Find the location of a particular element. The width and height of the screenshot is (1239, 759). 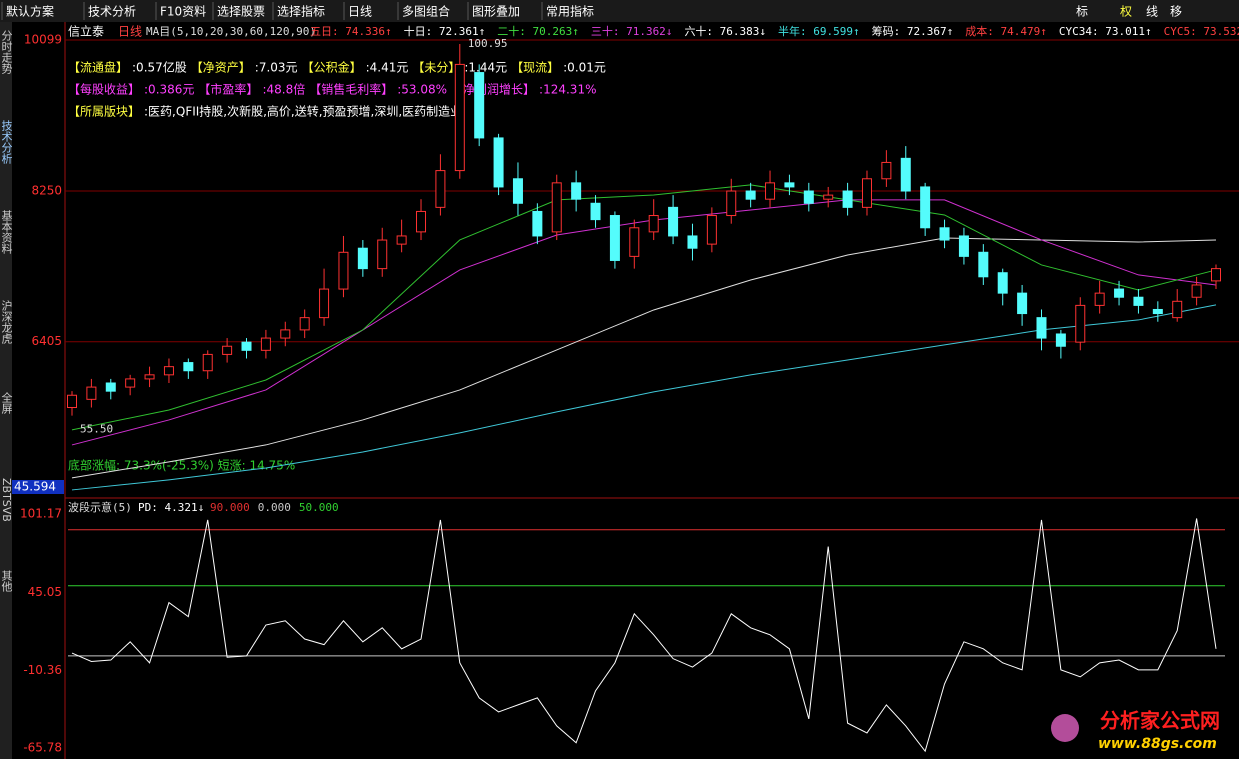

info-text: 【净资产】 is located at coordinates (221, 68).